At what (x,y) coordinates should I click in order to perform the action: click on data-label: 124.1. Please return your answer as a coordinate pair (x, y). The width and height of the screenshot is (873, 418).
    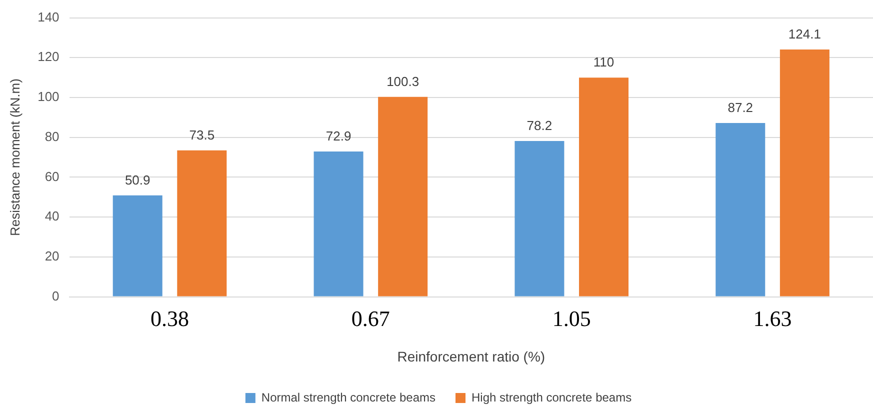
    Looking at the image, I should click on (804, 34).